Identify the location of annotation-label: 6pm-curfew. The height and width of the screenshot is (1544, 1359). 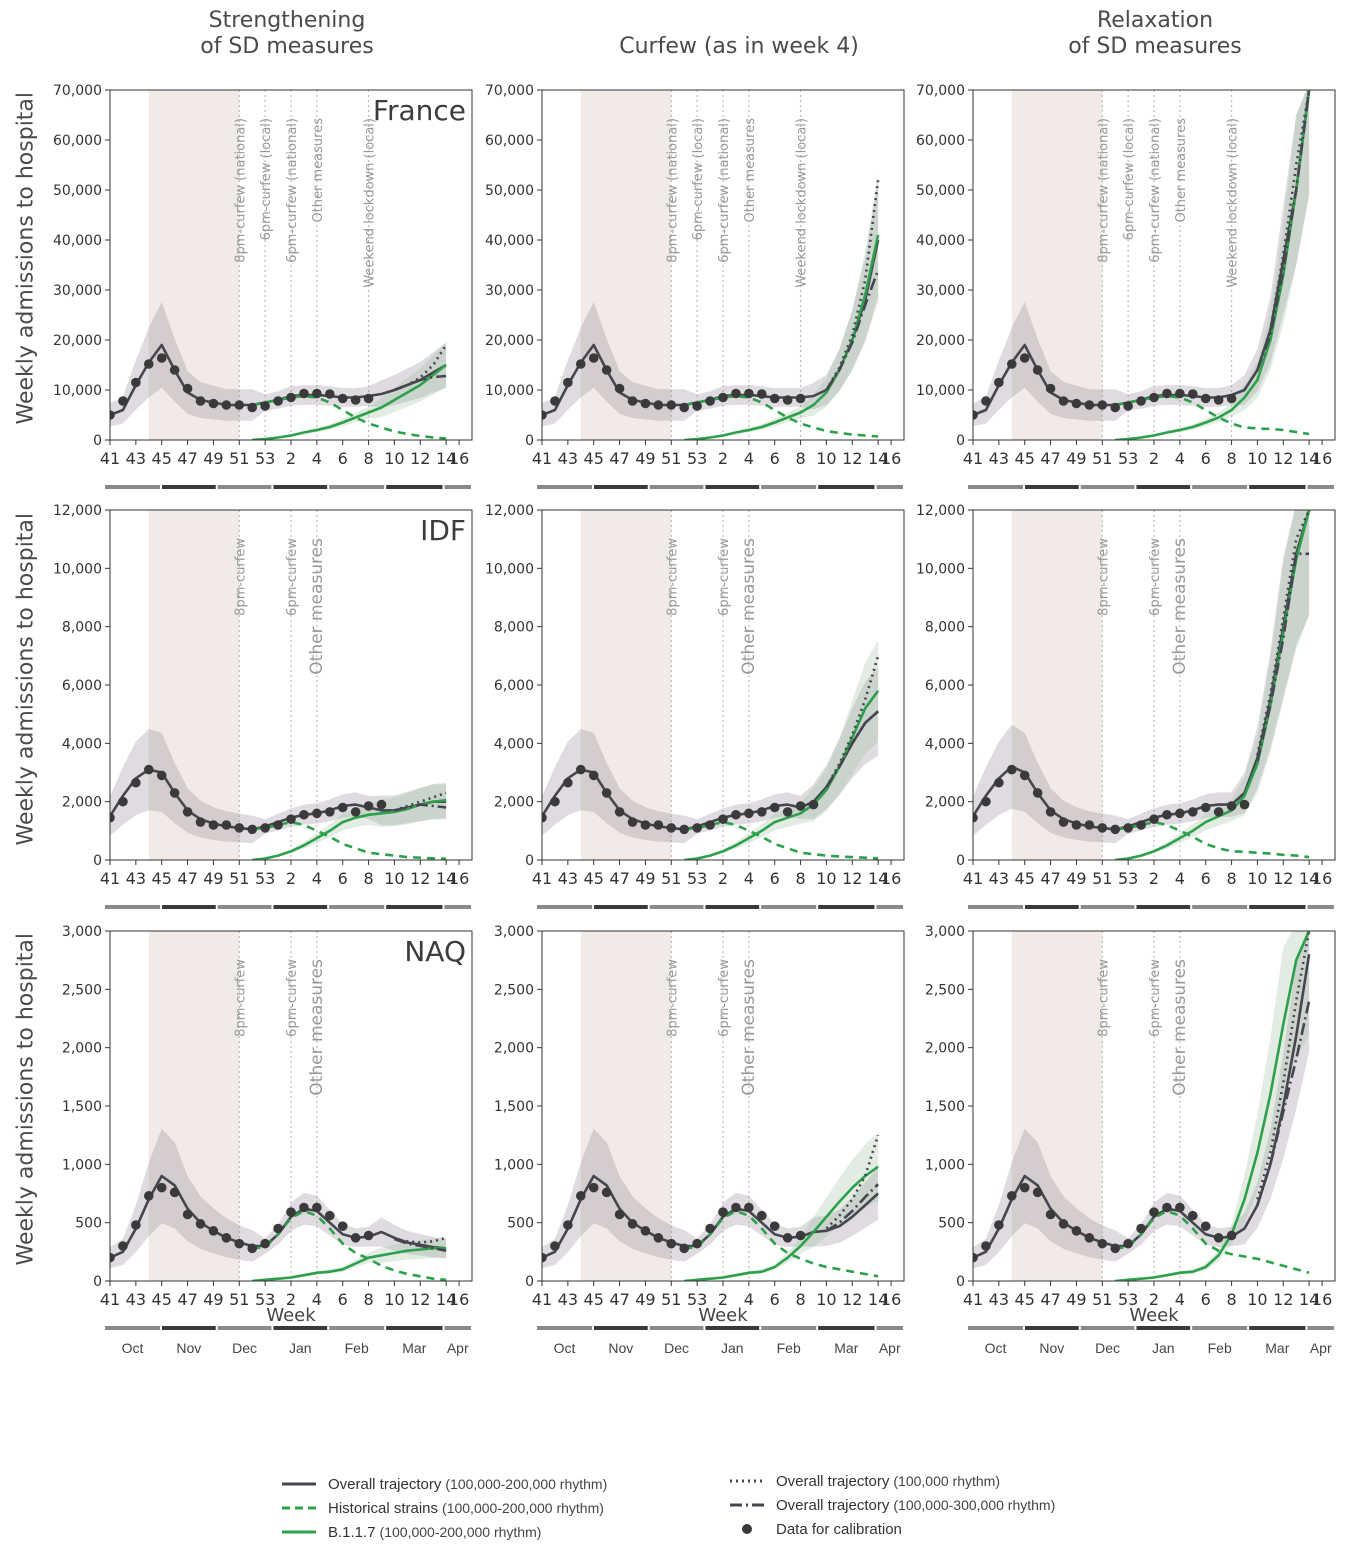
(1155, 998).